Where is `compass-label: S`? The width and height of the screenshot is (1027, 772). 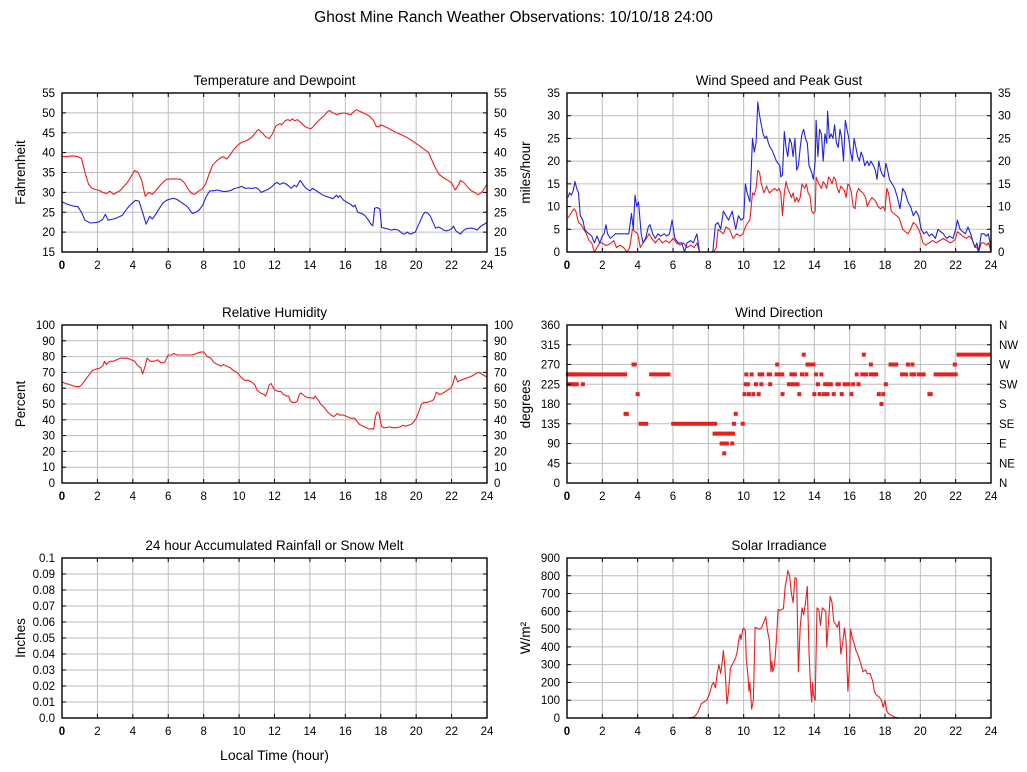
compass-label: S is located at coordinates (1003, 405).